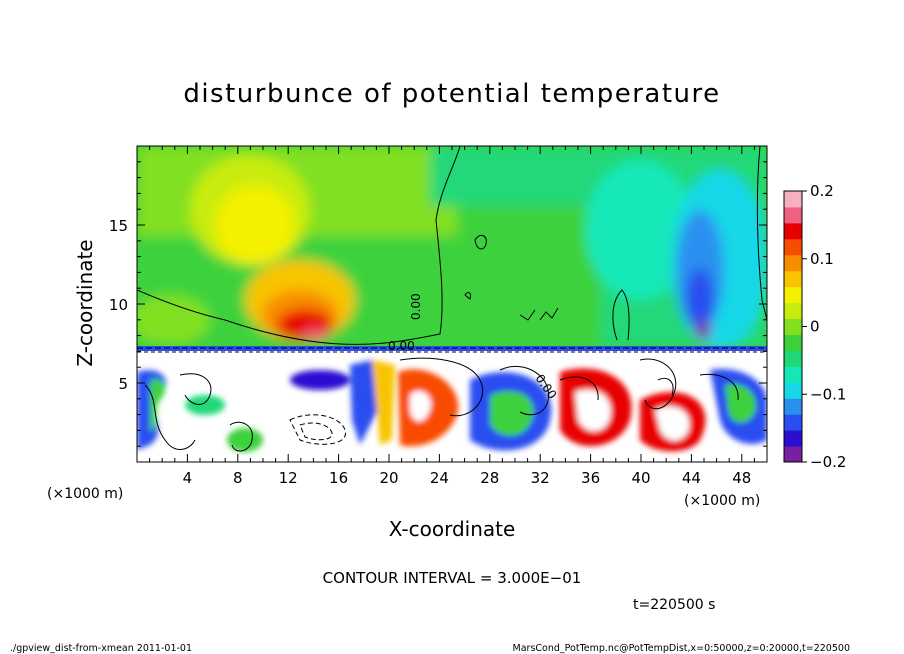  I want to click on contour-interval-text: CONTOUR INTERVAL = 3.000E−01, so click(452, 578).